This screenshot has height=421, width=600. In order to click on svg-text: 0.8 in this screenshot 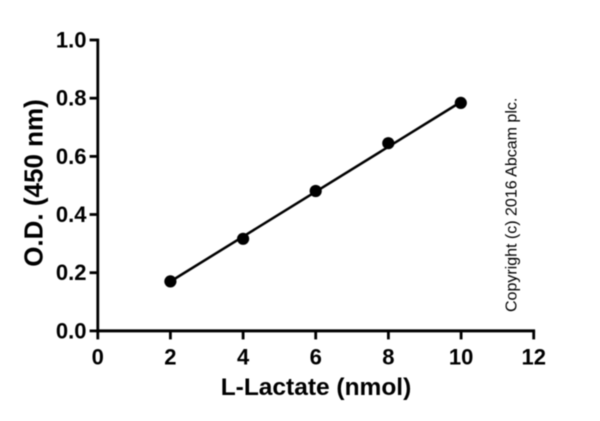, I will do `click(71, 98)`.